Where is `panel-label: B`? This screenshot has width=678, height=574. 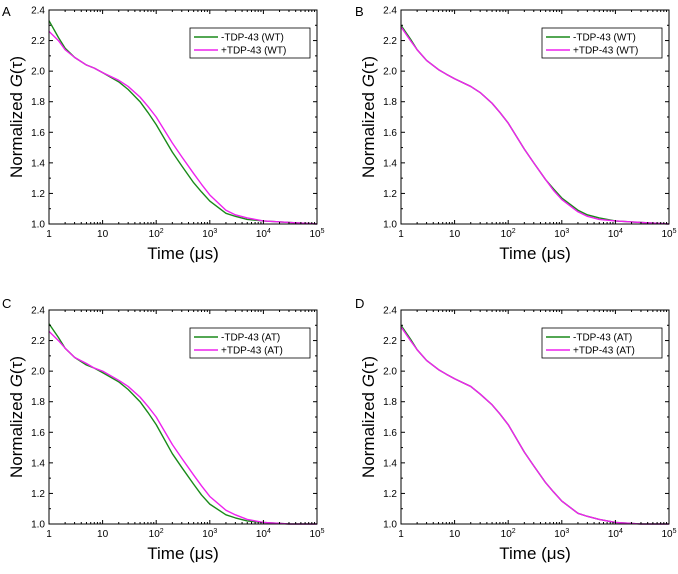
panel-label: B is located at coordinates (359, 11).